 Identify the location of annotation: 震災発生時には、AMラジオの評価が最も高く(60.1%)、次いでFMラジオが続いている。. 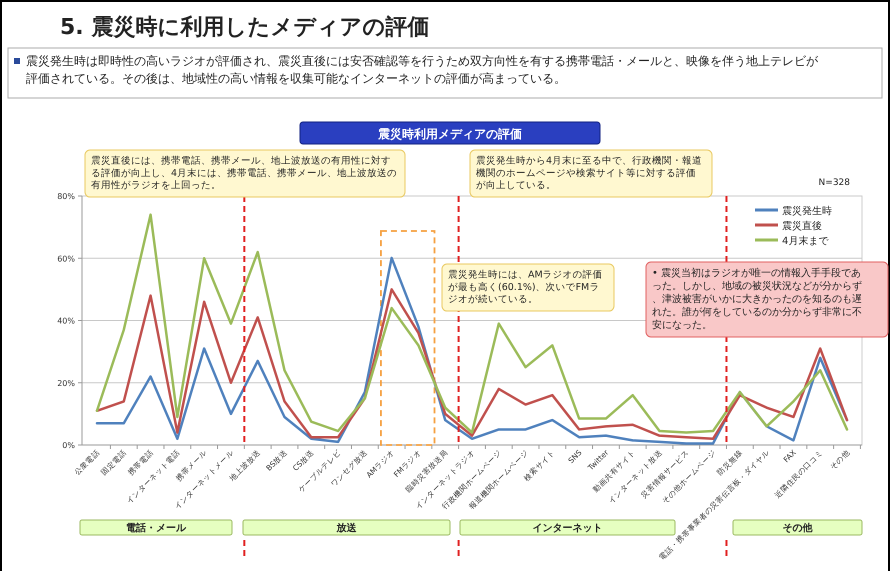
(525, 287).